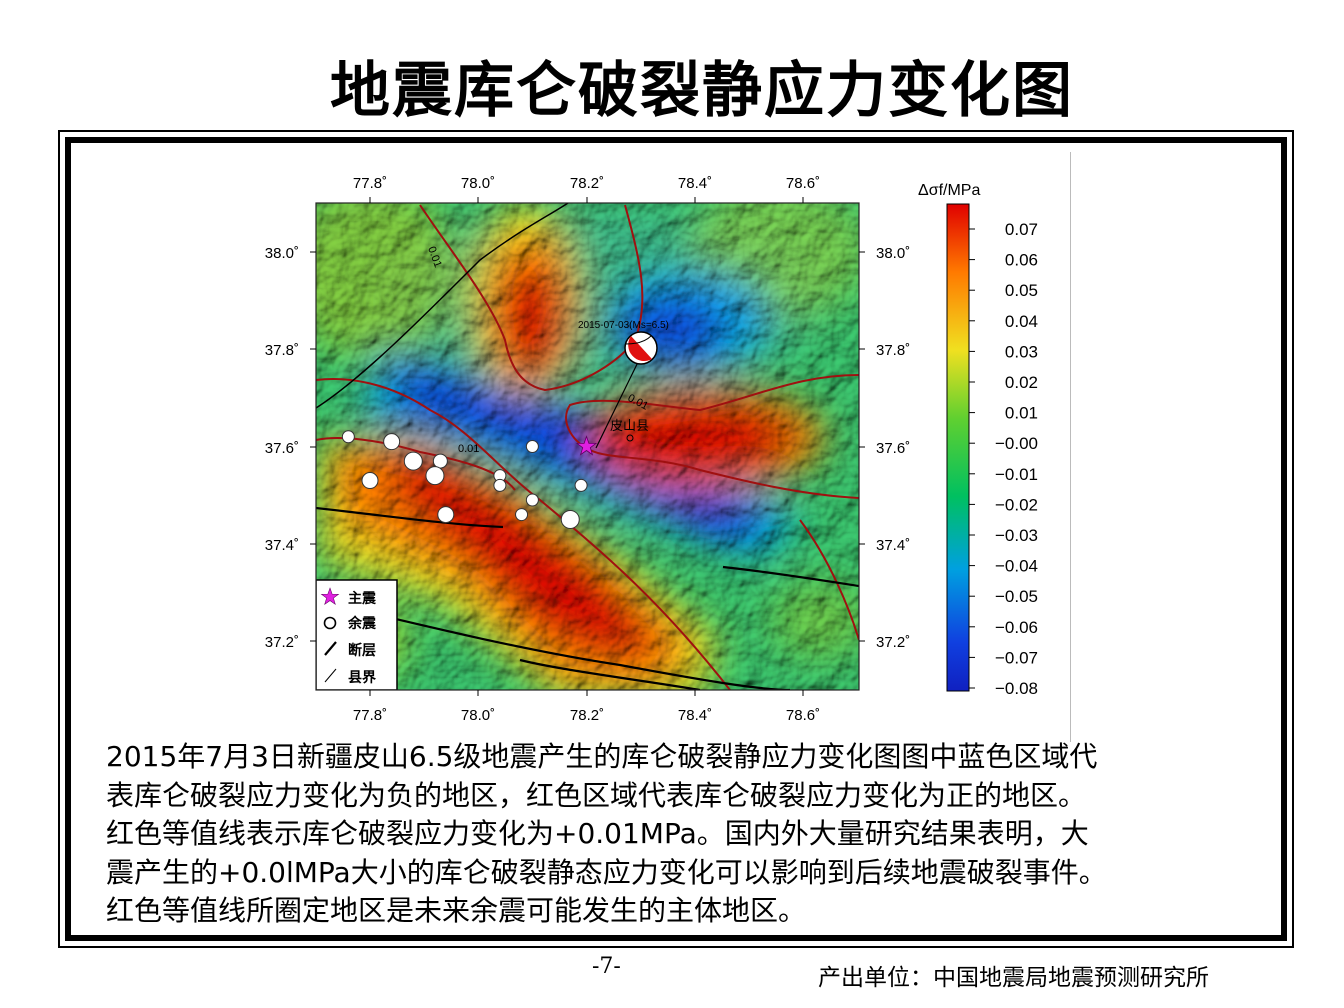  I want to click on slide-title: 地震库仑破裂静应力变化图, so click(702, 91).